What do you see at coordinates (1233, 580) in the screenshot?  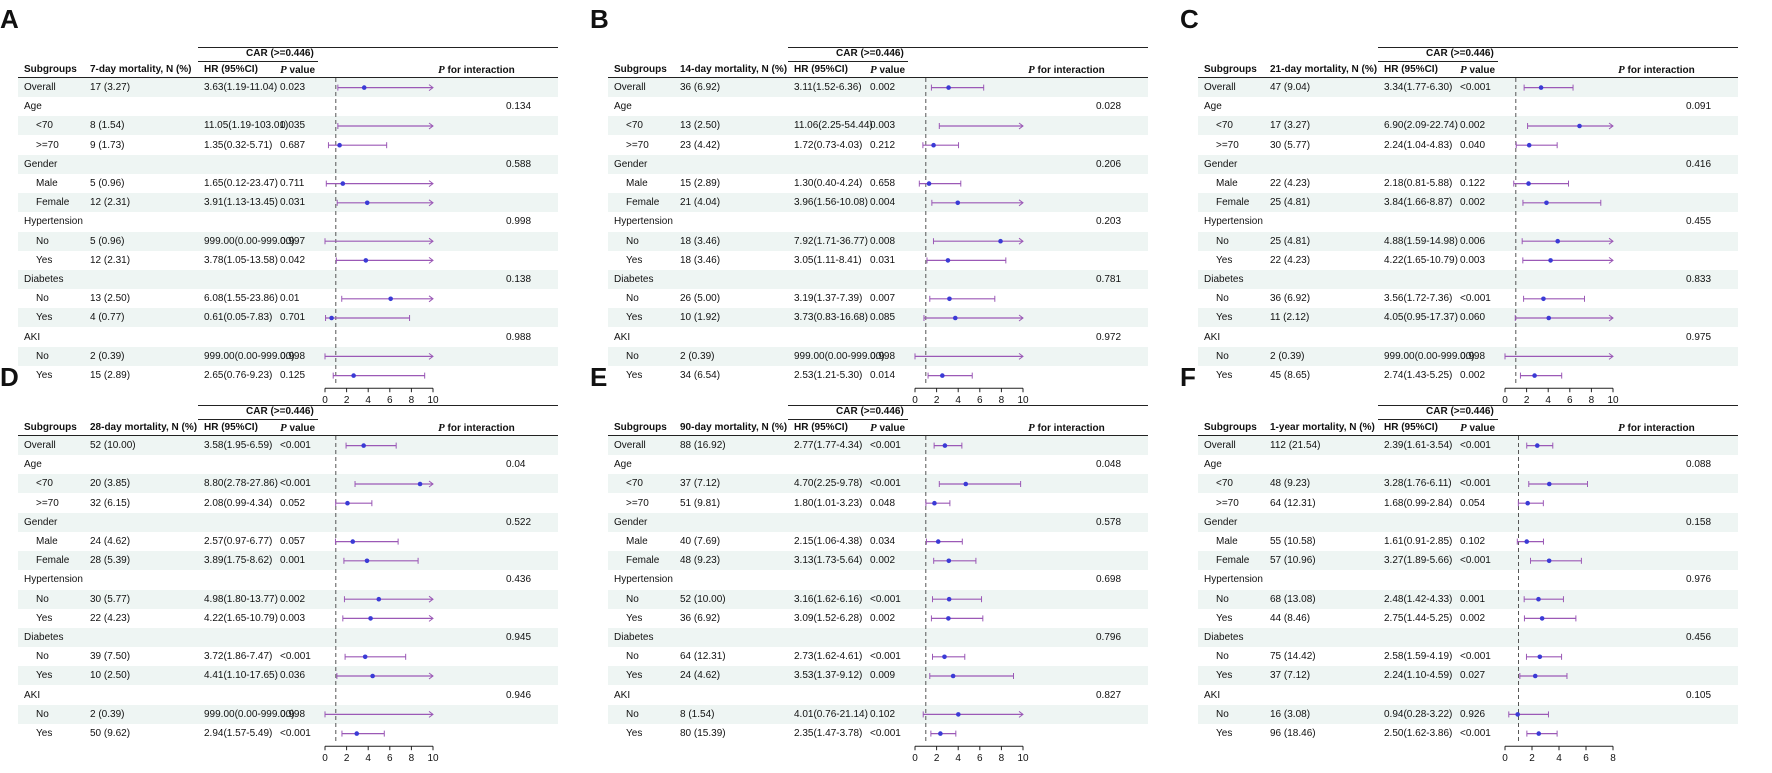 I see `subgroup-label: Hypertension` at bounding box center [1233, 580].